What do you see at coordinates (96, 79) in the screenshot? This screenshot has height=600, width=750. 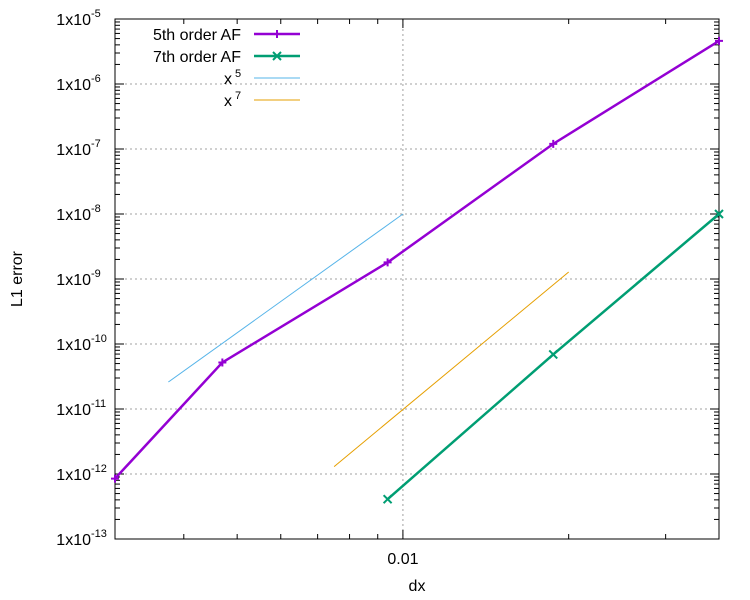 I see `y-tick-exponent: -6` at bounding box center [96, 79].